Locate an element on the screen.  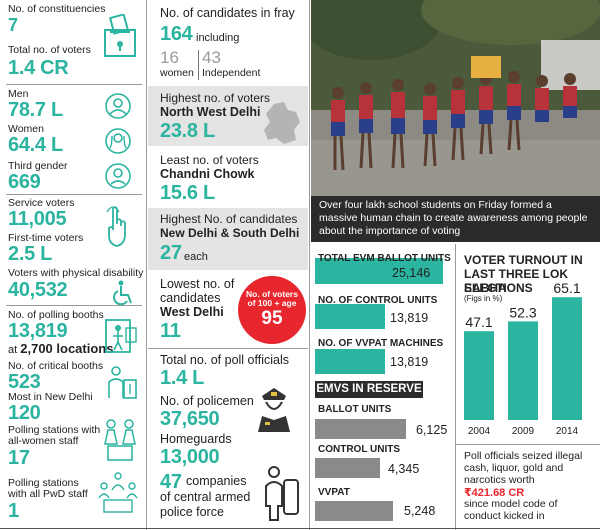
pwd-staff-label-1: Polling stations is located at coordinates (43, 483).